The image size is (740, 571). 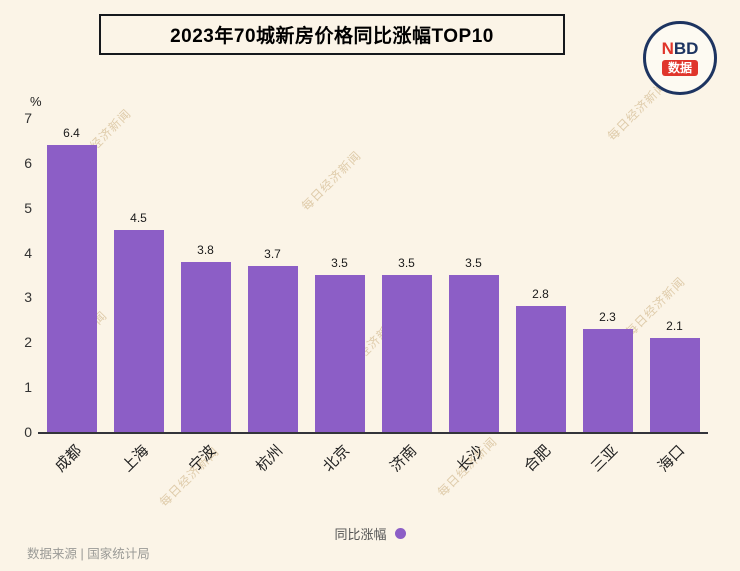 What do you see at coordinates (272, 349) in the screenshot?
I see `bar-杭州` at bounding box center [272, 349].